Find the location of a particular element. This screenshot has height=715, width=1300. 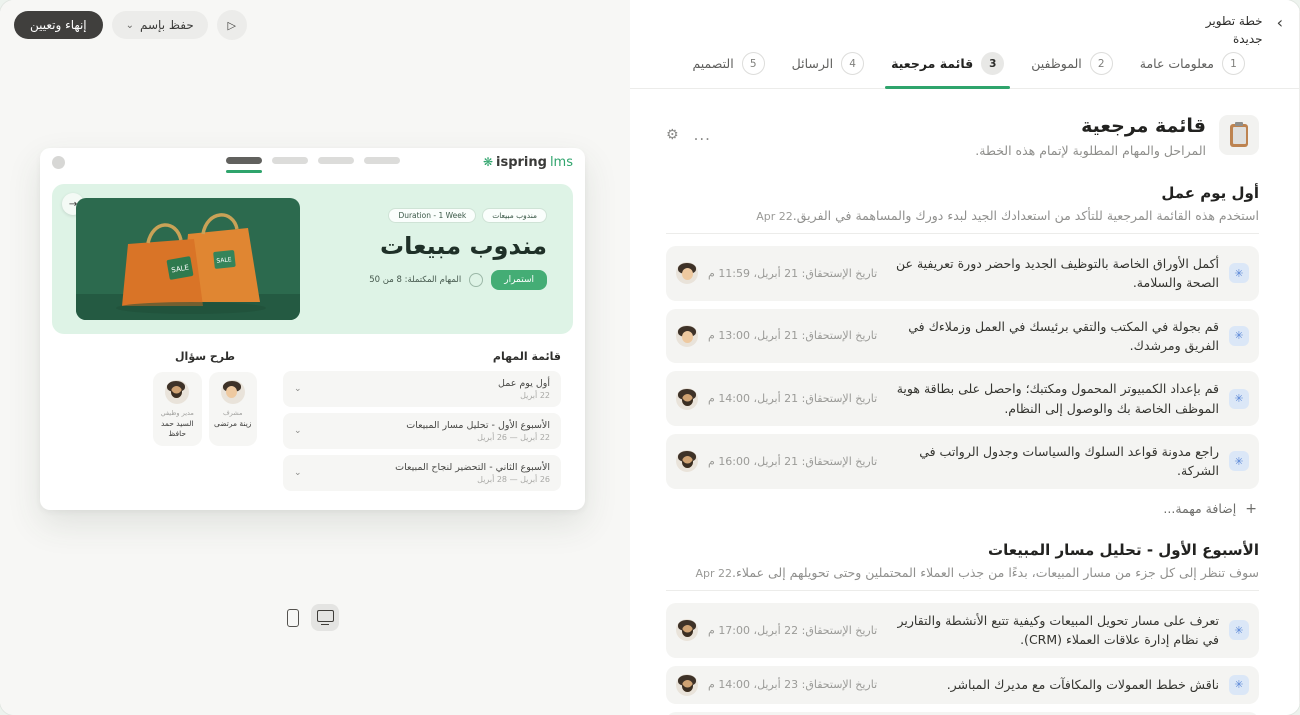

course-hero-card: → SALE is located at coordinates (312, 259).